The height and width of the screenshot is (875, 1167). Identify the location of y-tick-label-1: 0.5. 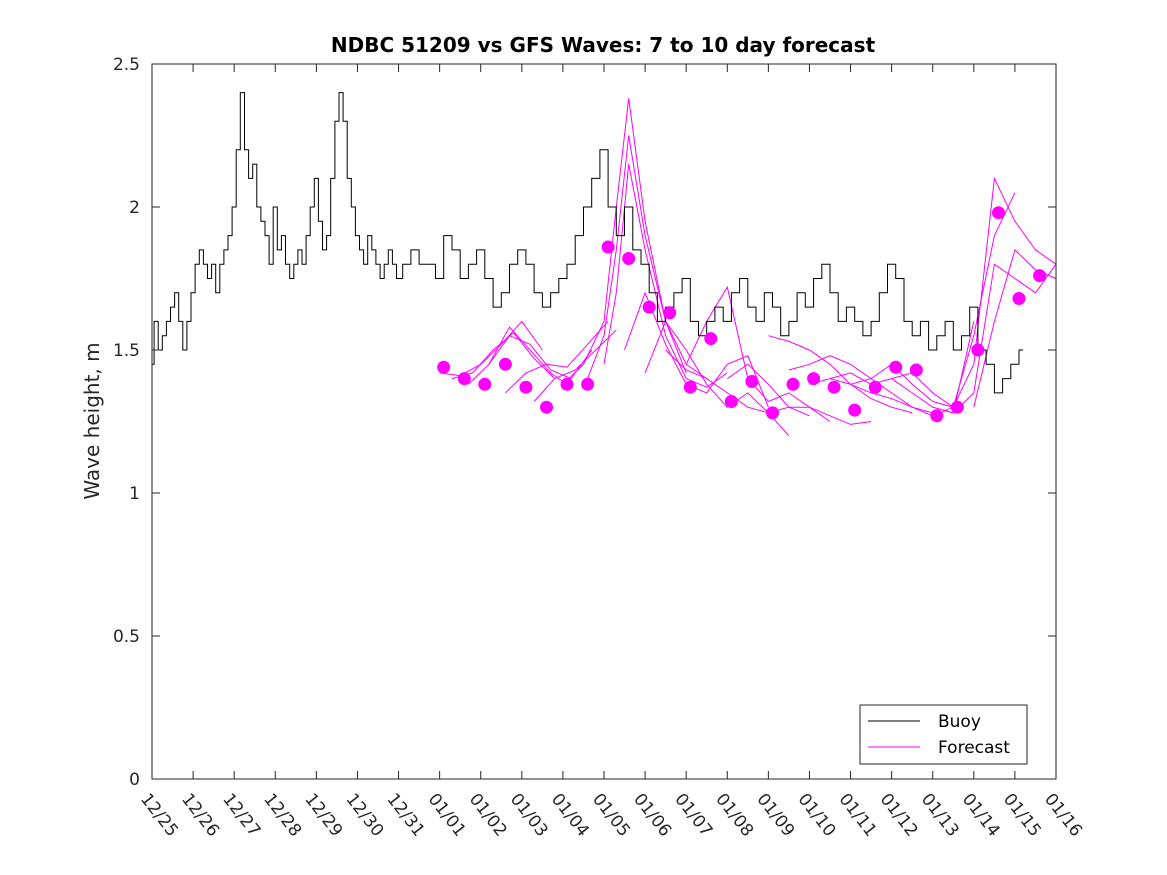
(126, 637).